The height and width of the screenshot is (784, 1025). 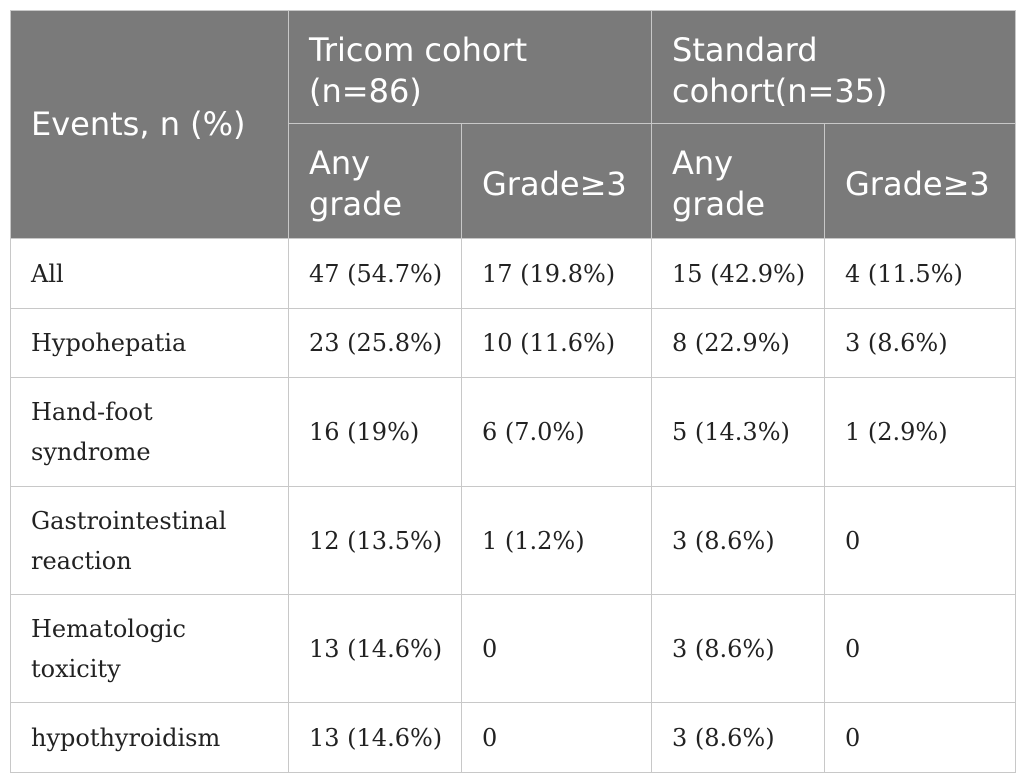 I want to click on standard-any-grade-value: 15 (42.9%), so click(x=738, y=273).